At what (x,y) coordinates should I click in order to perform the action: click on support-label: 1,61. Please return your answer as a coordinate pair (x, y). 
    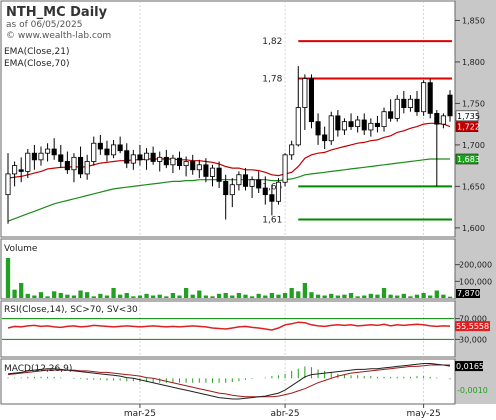
    Looking at the image, I should click on (272, 221).